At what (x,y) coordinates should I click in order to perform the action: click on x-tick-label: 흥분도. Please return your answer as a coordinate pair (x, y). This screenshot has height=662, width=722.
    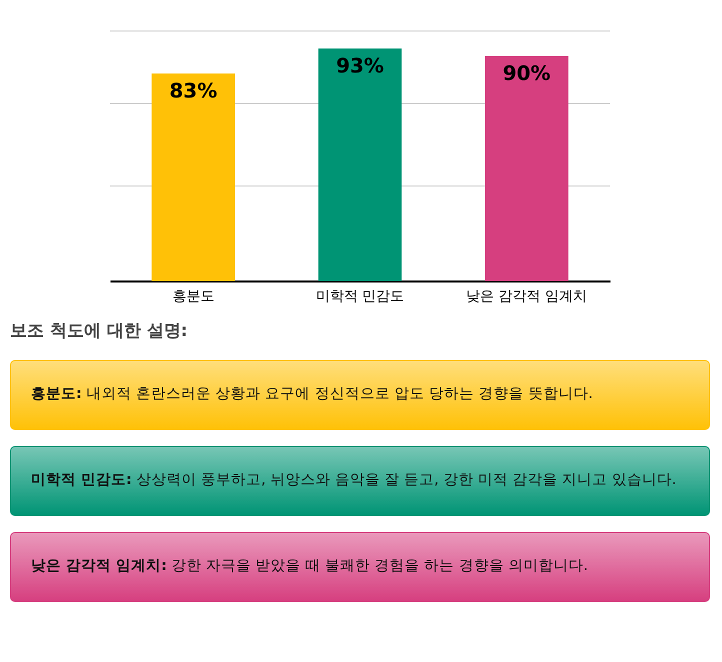
    Looking at the image, I should click on (193, 296).